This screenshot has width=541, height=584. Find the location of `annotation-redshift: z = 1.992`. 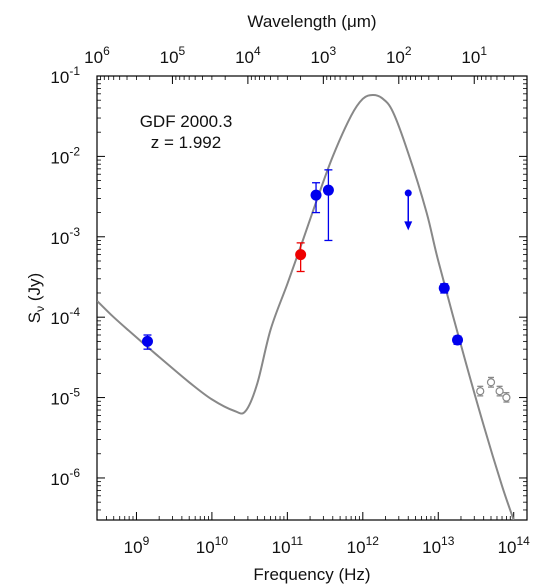

annotation-redshift: z = 1.992 is located at coordinates (186, 142).